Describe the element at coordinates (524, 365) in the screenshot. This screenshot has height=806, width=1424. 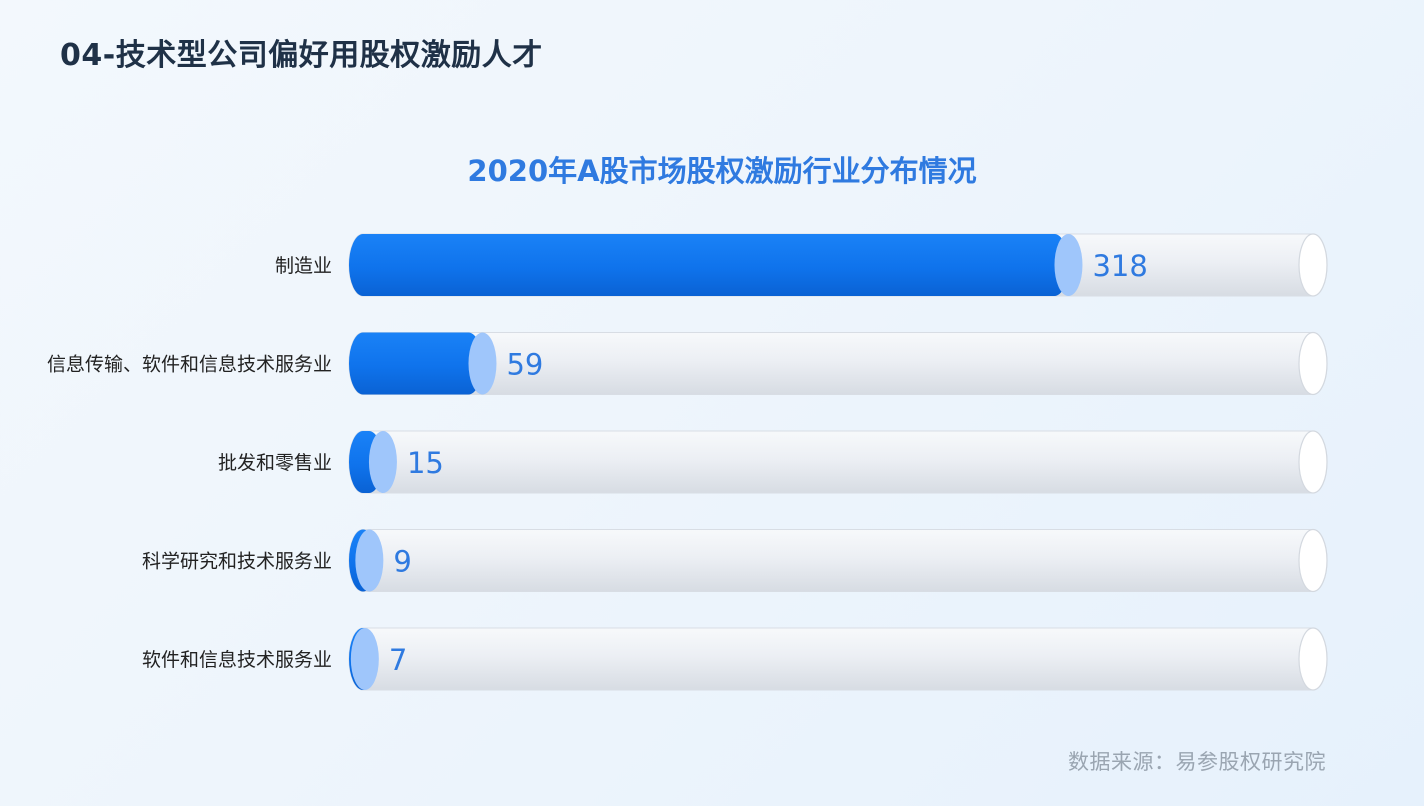
I see `value-label: 59` at that location.